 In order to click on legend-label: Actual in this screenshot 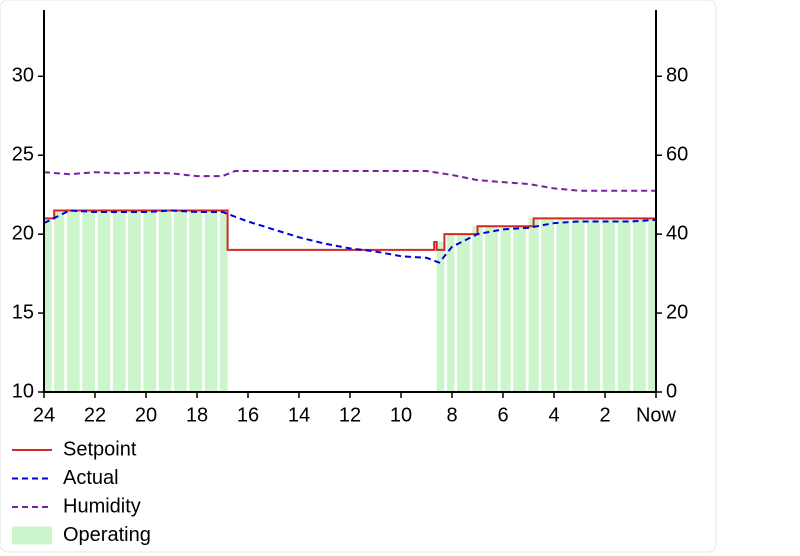, I will do `click(91, 478)`.